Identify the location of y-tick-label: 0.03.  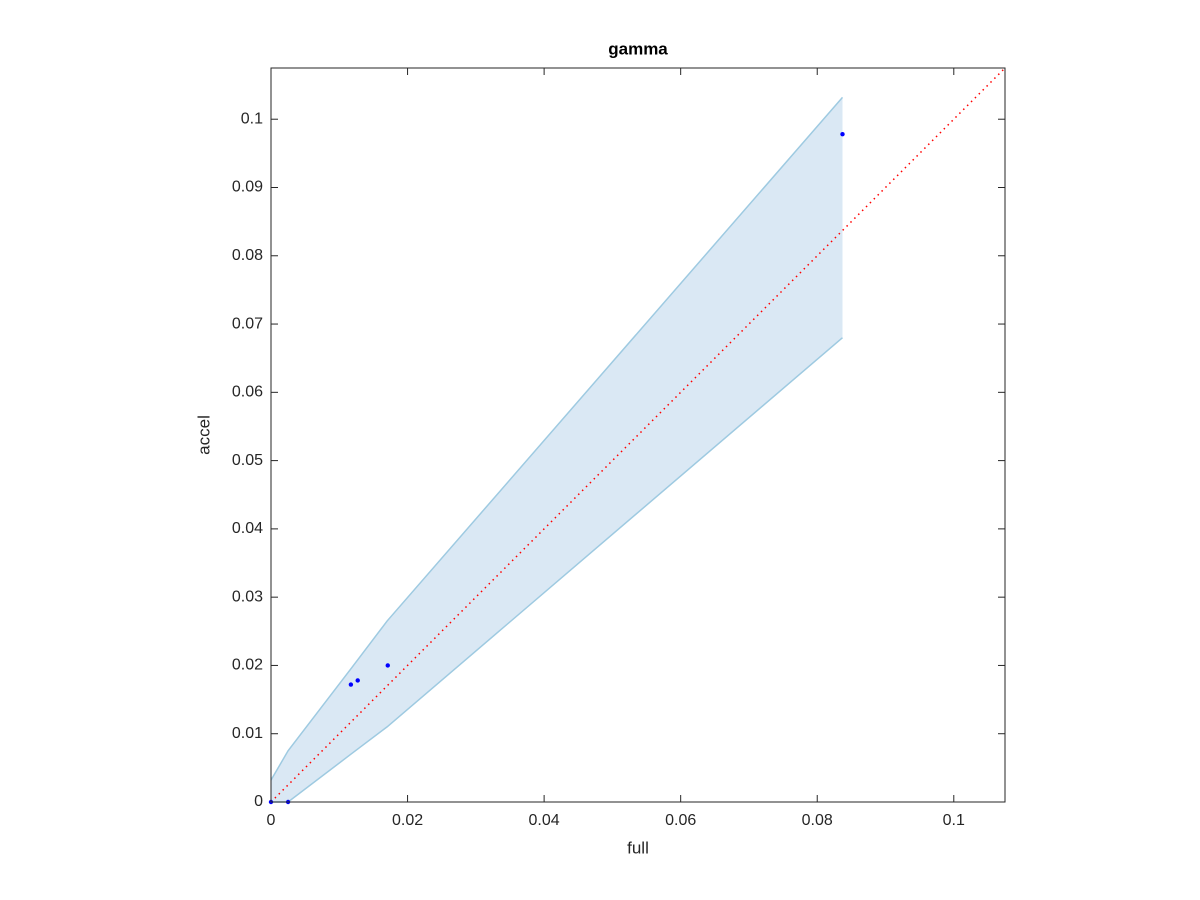
(247, 596).